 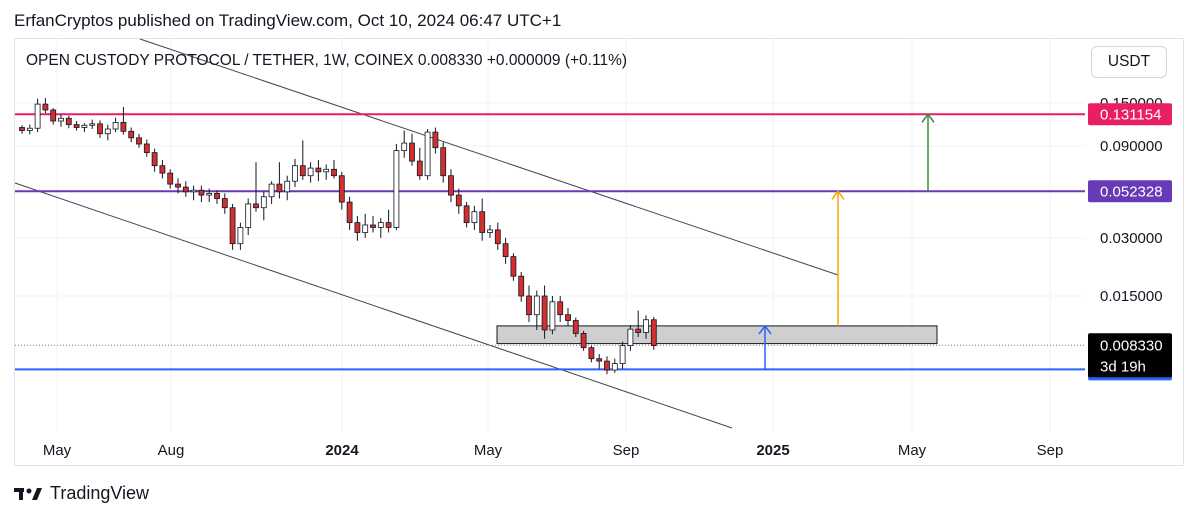 What do you see at coordinates (28, 493) in the screenshot?
I see `tradingview-logo-icon` at bounding box center [28, 493].